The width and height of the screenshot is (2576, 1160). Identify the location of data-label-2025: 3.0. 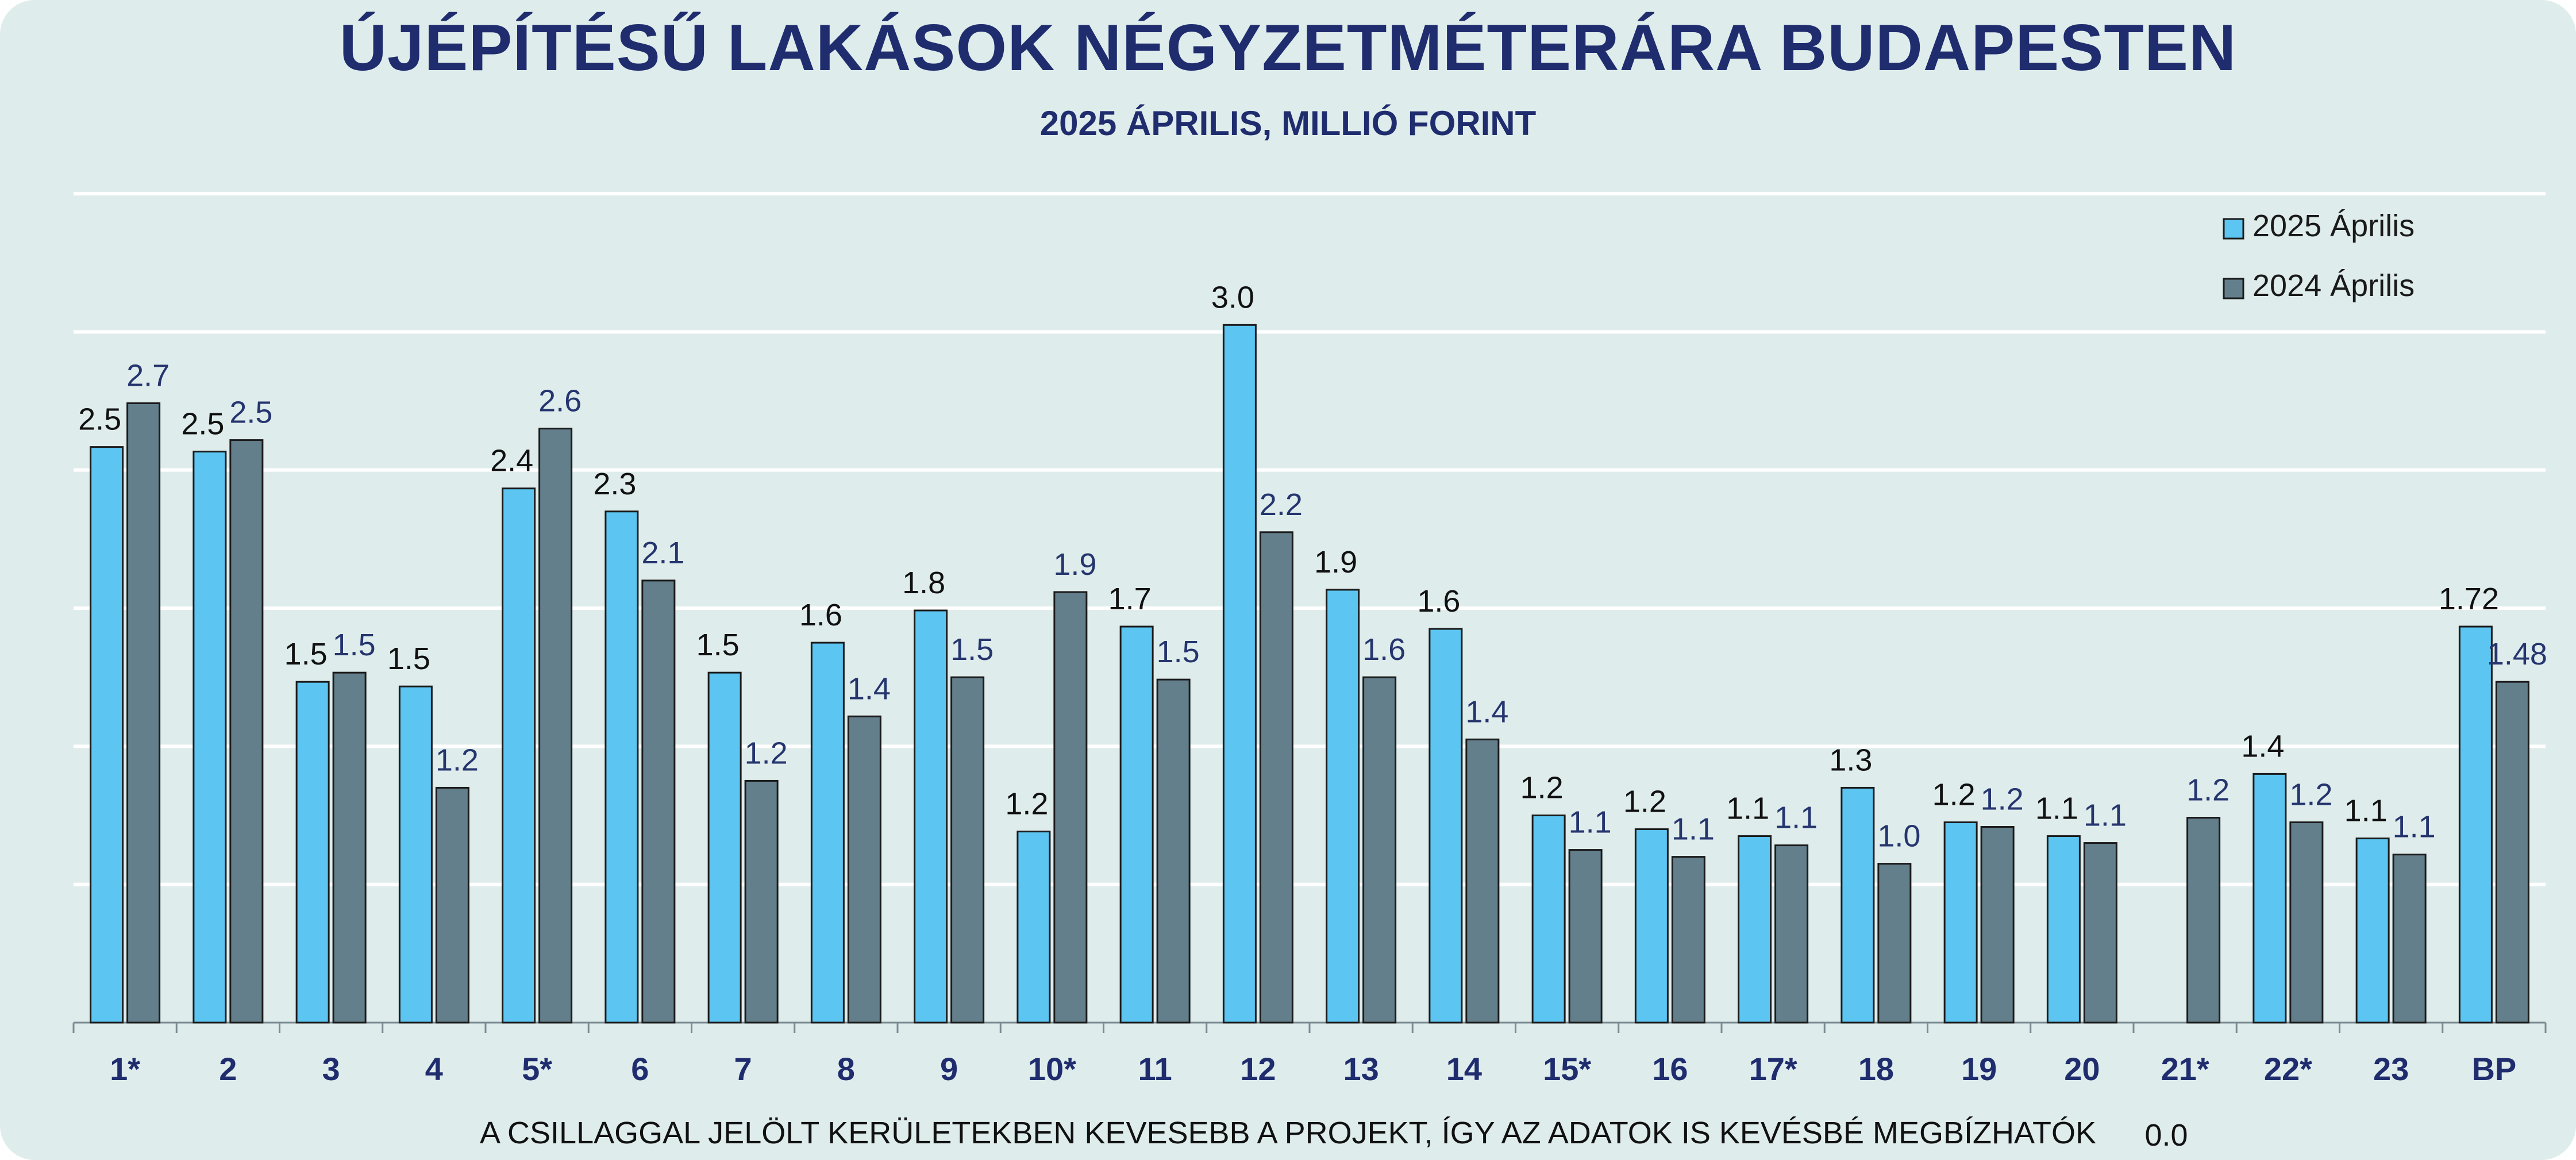
(1232, 297).